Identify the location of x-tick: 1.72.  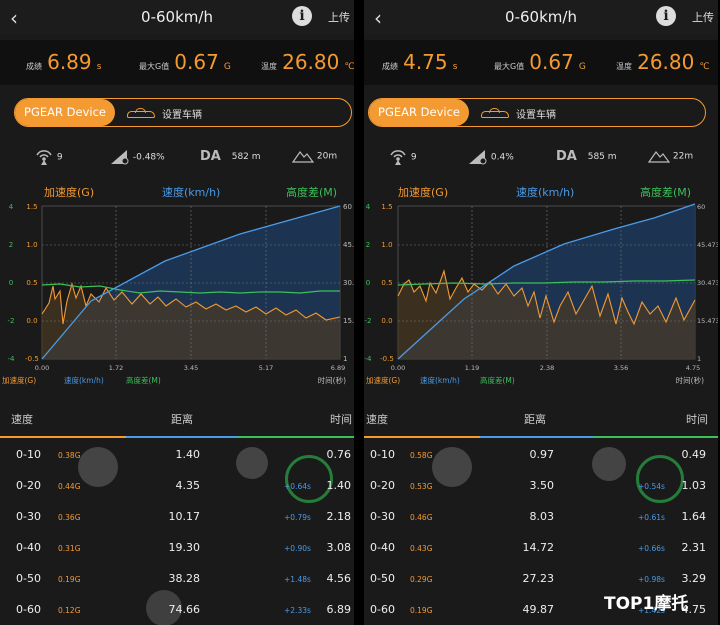
(116, 368).